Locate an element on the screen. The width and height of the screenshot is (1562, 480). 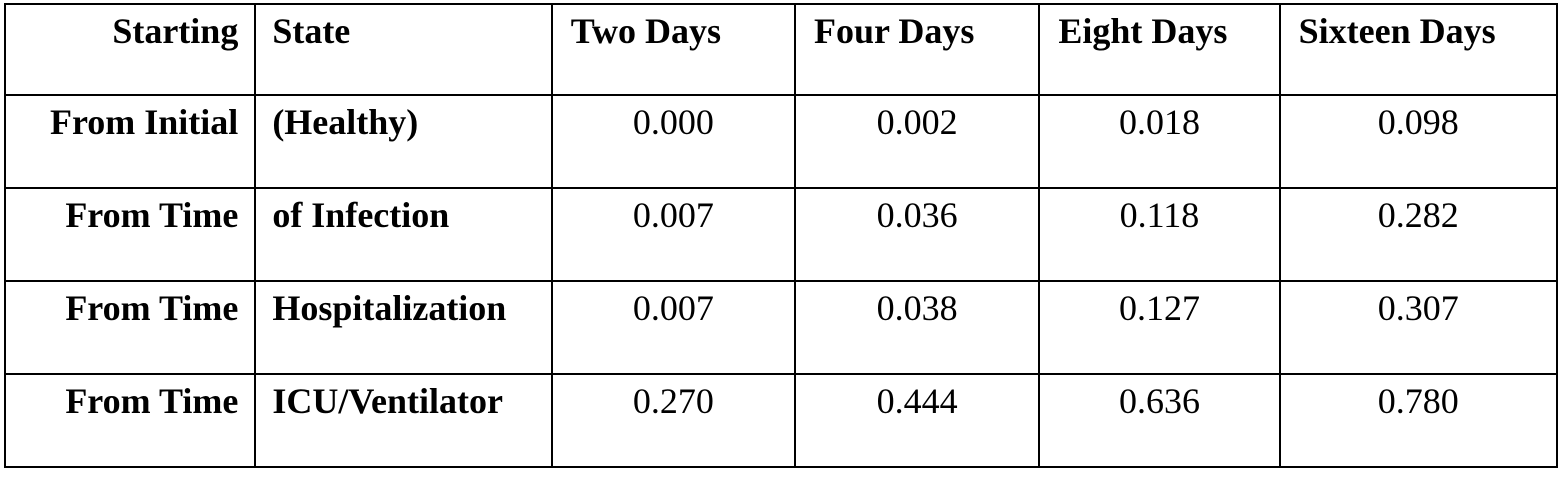
row-state-label: of Infection is located at coordinates (361, 215).